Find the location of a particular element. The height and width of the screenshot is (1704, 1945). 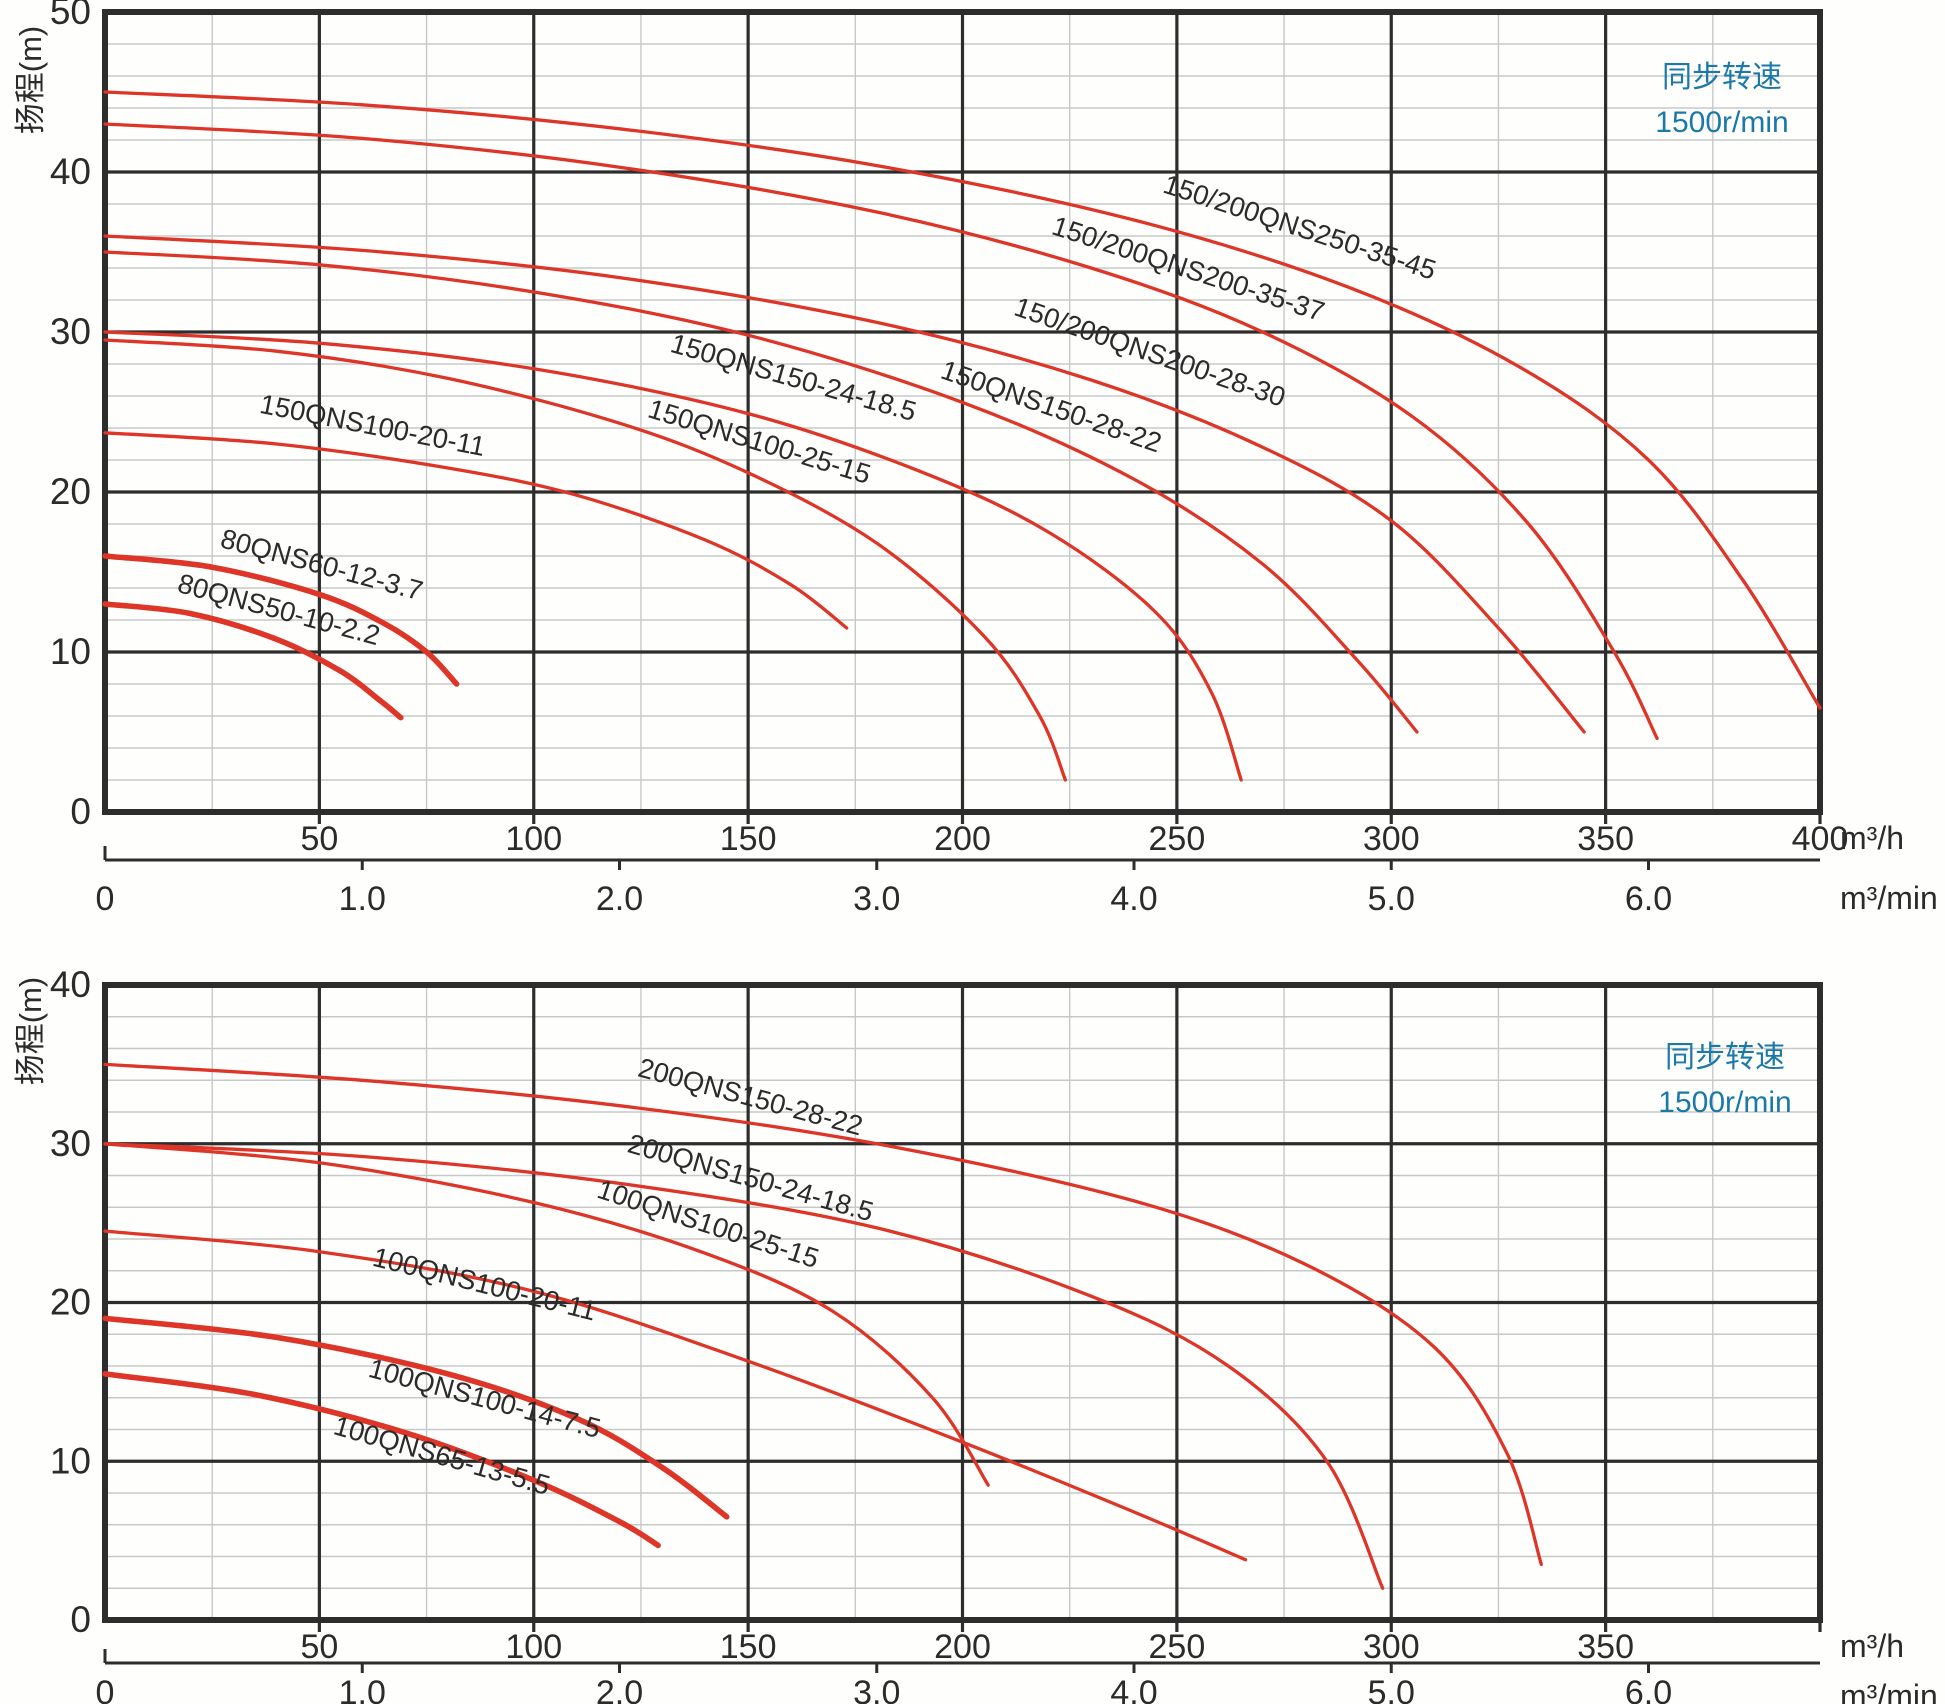

x-unit-m3min-bottom: m³/min is located at coordinates (1889, 1691).